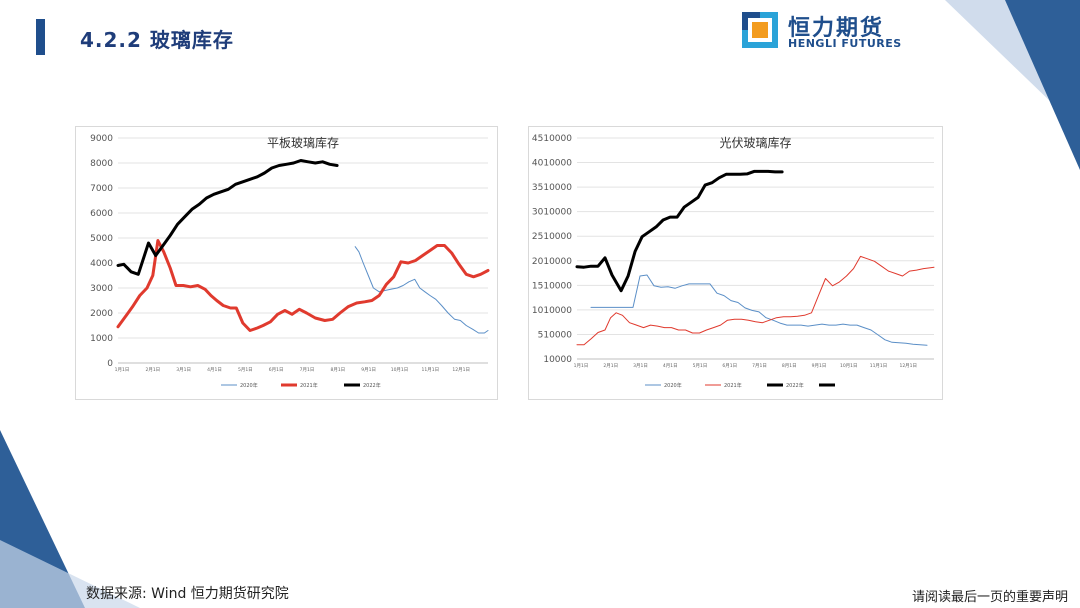  What do you see at coordinates (101, 139) in the screenshot?
I see `y-tick-label: 9000` at bounding box center [101, 139].